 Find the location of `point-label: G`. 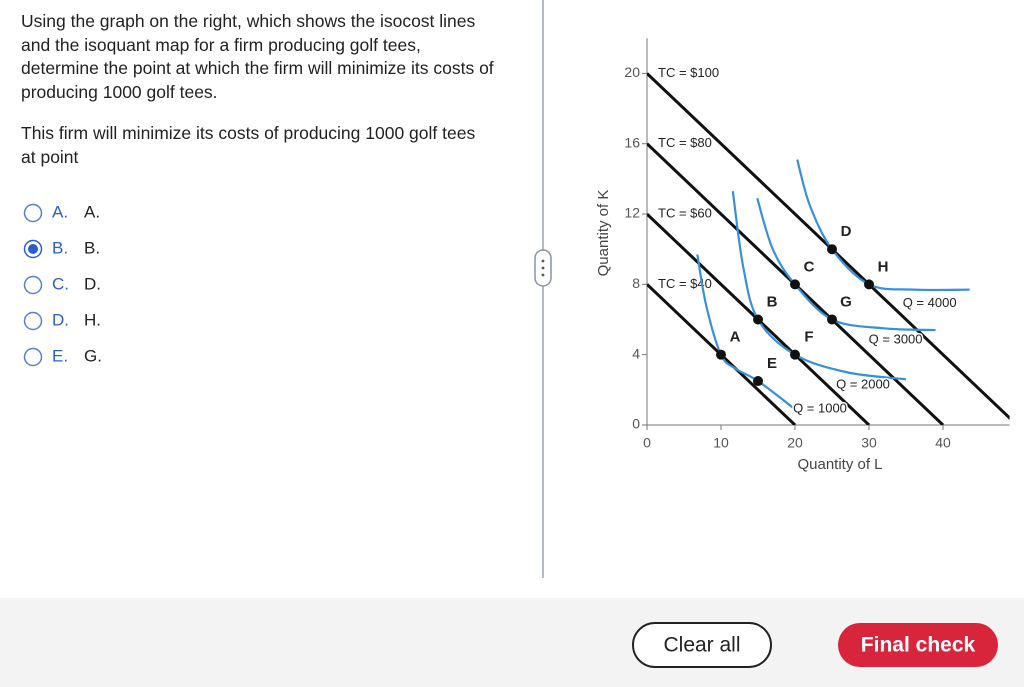

point-label: G is located at coordinates (846, 301).